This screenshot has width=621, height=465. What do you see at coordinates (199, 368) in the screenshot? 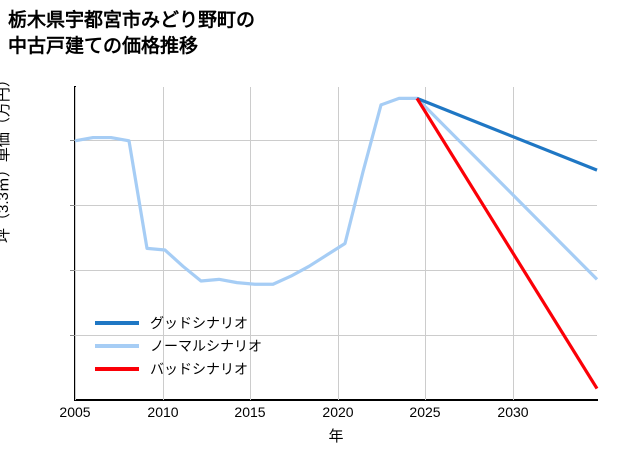
I see `legend-label-bad: バッドシナリオ` at bounding box center [199, 368].